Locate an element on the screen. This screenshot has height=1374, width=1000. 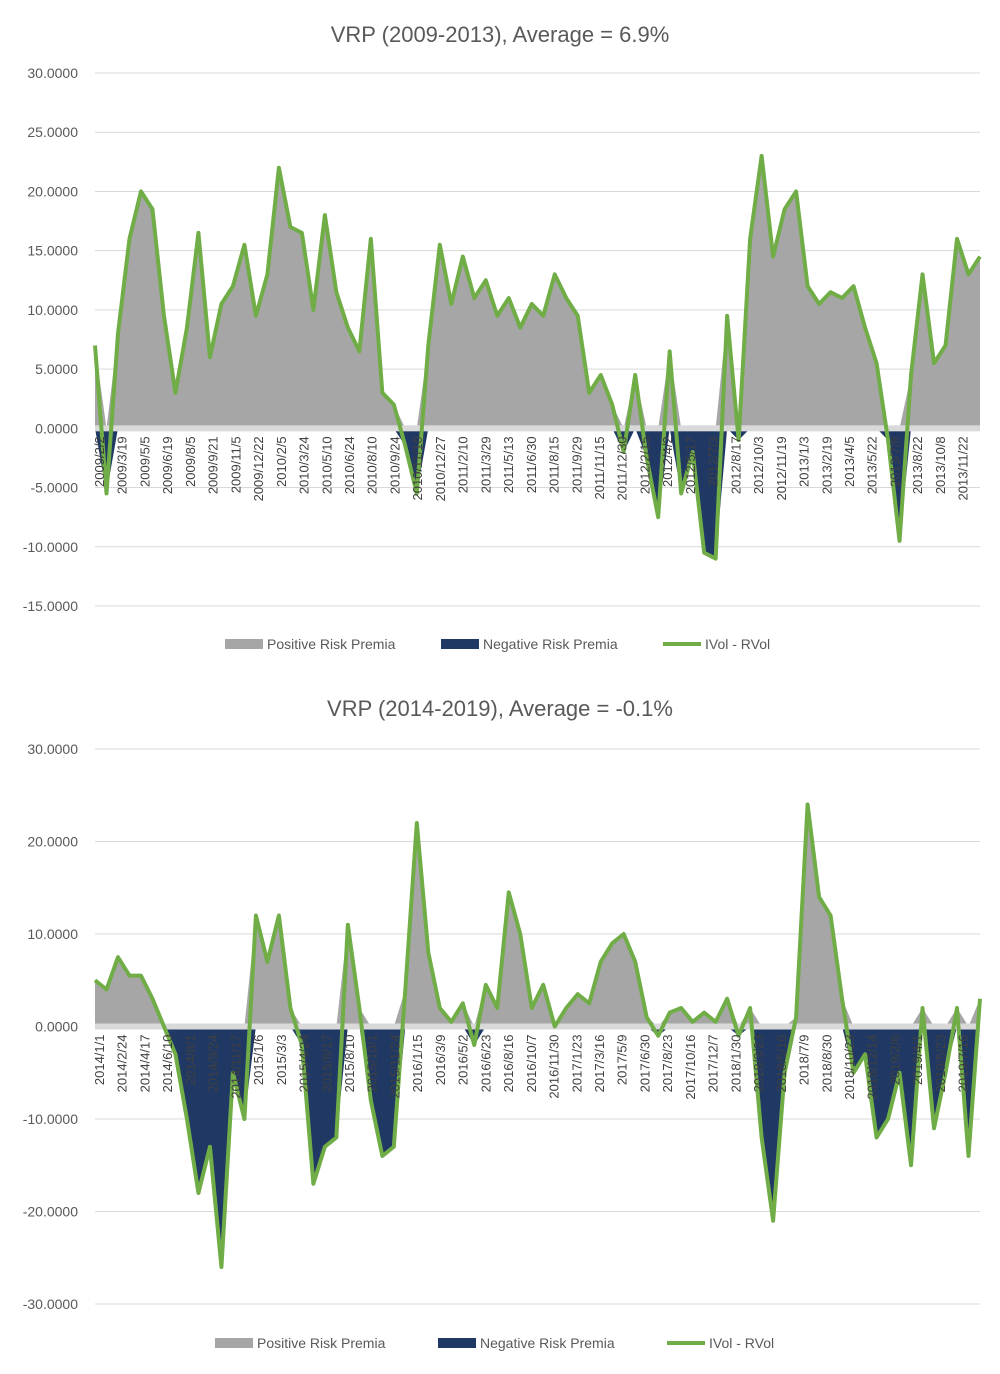
x-tick-label: 2018/10/23 is located at coordinates (849, 1067).